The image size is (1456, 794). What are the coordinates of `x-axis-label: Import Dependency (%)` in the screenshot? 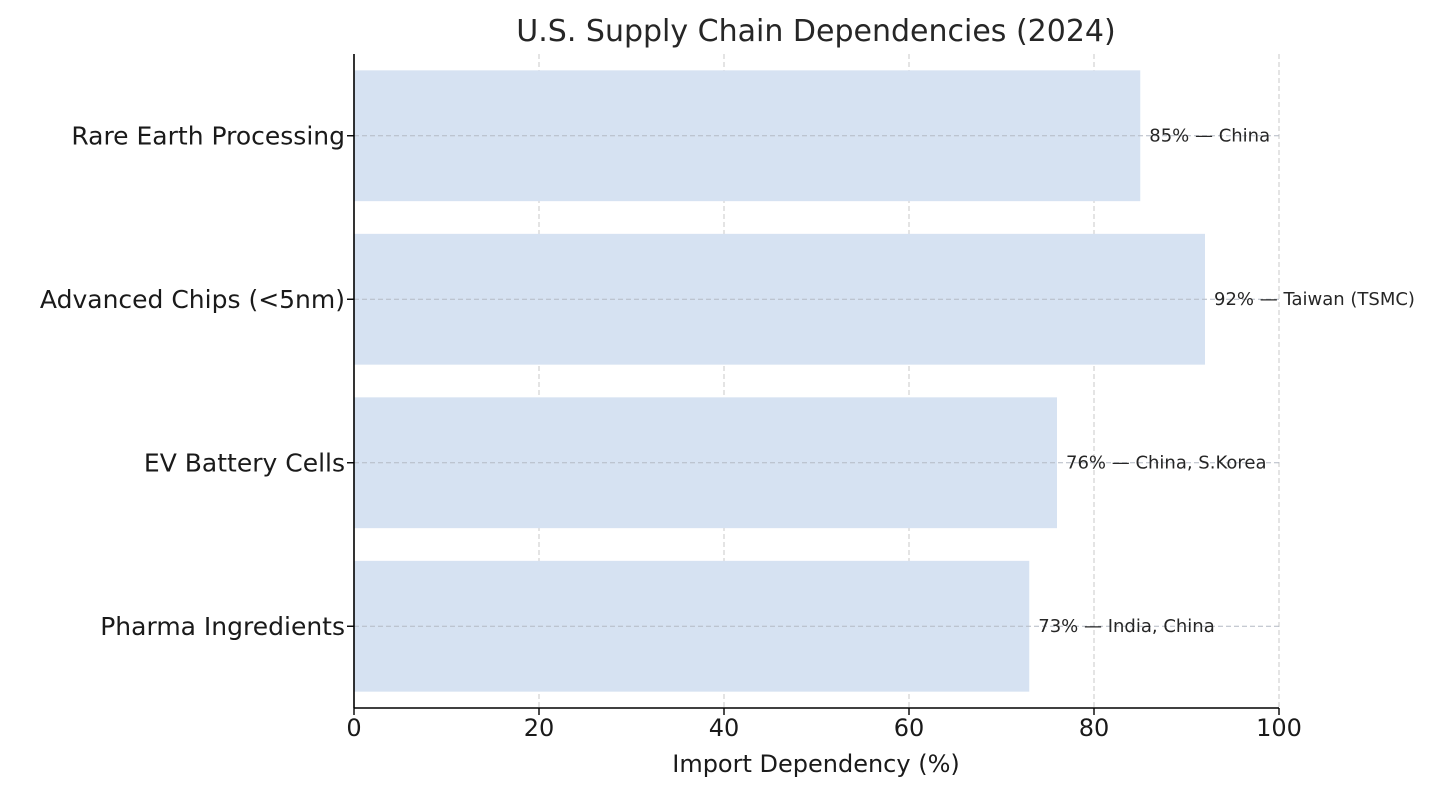 It's located at (816, 764).